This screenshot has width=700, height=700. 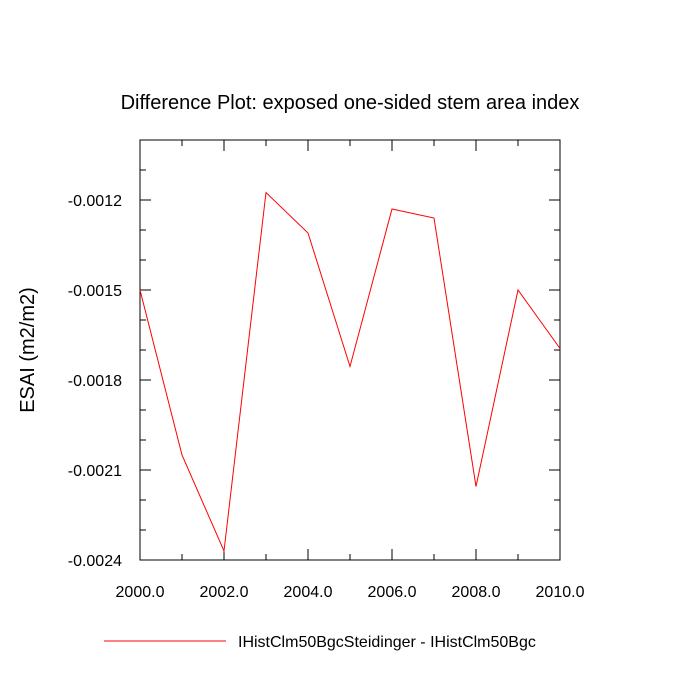 What do you see at coordinates (224, 592) in the screenshot?
I see `x-tick-label: 2002.0` at bounding box center [224, 592].